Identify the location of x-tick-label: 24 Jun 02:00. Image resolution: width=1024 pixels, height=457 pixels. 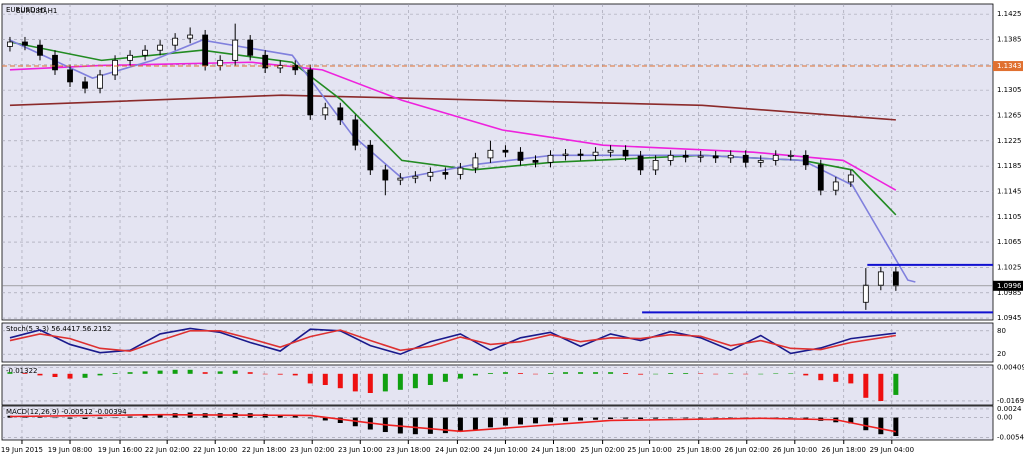
(457, 450).